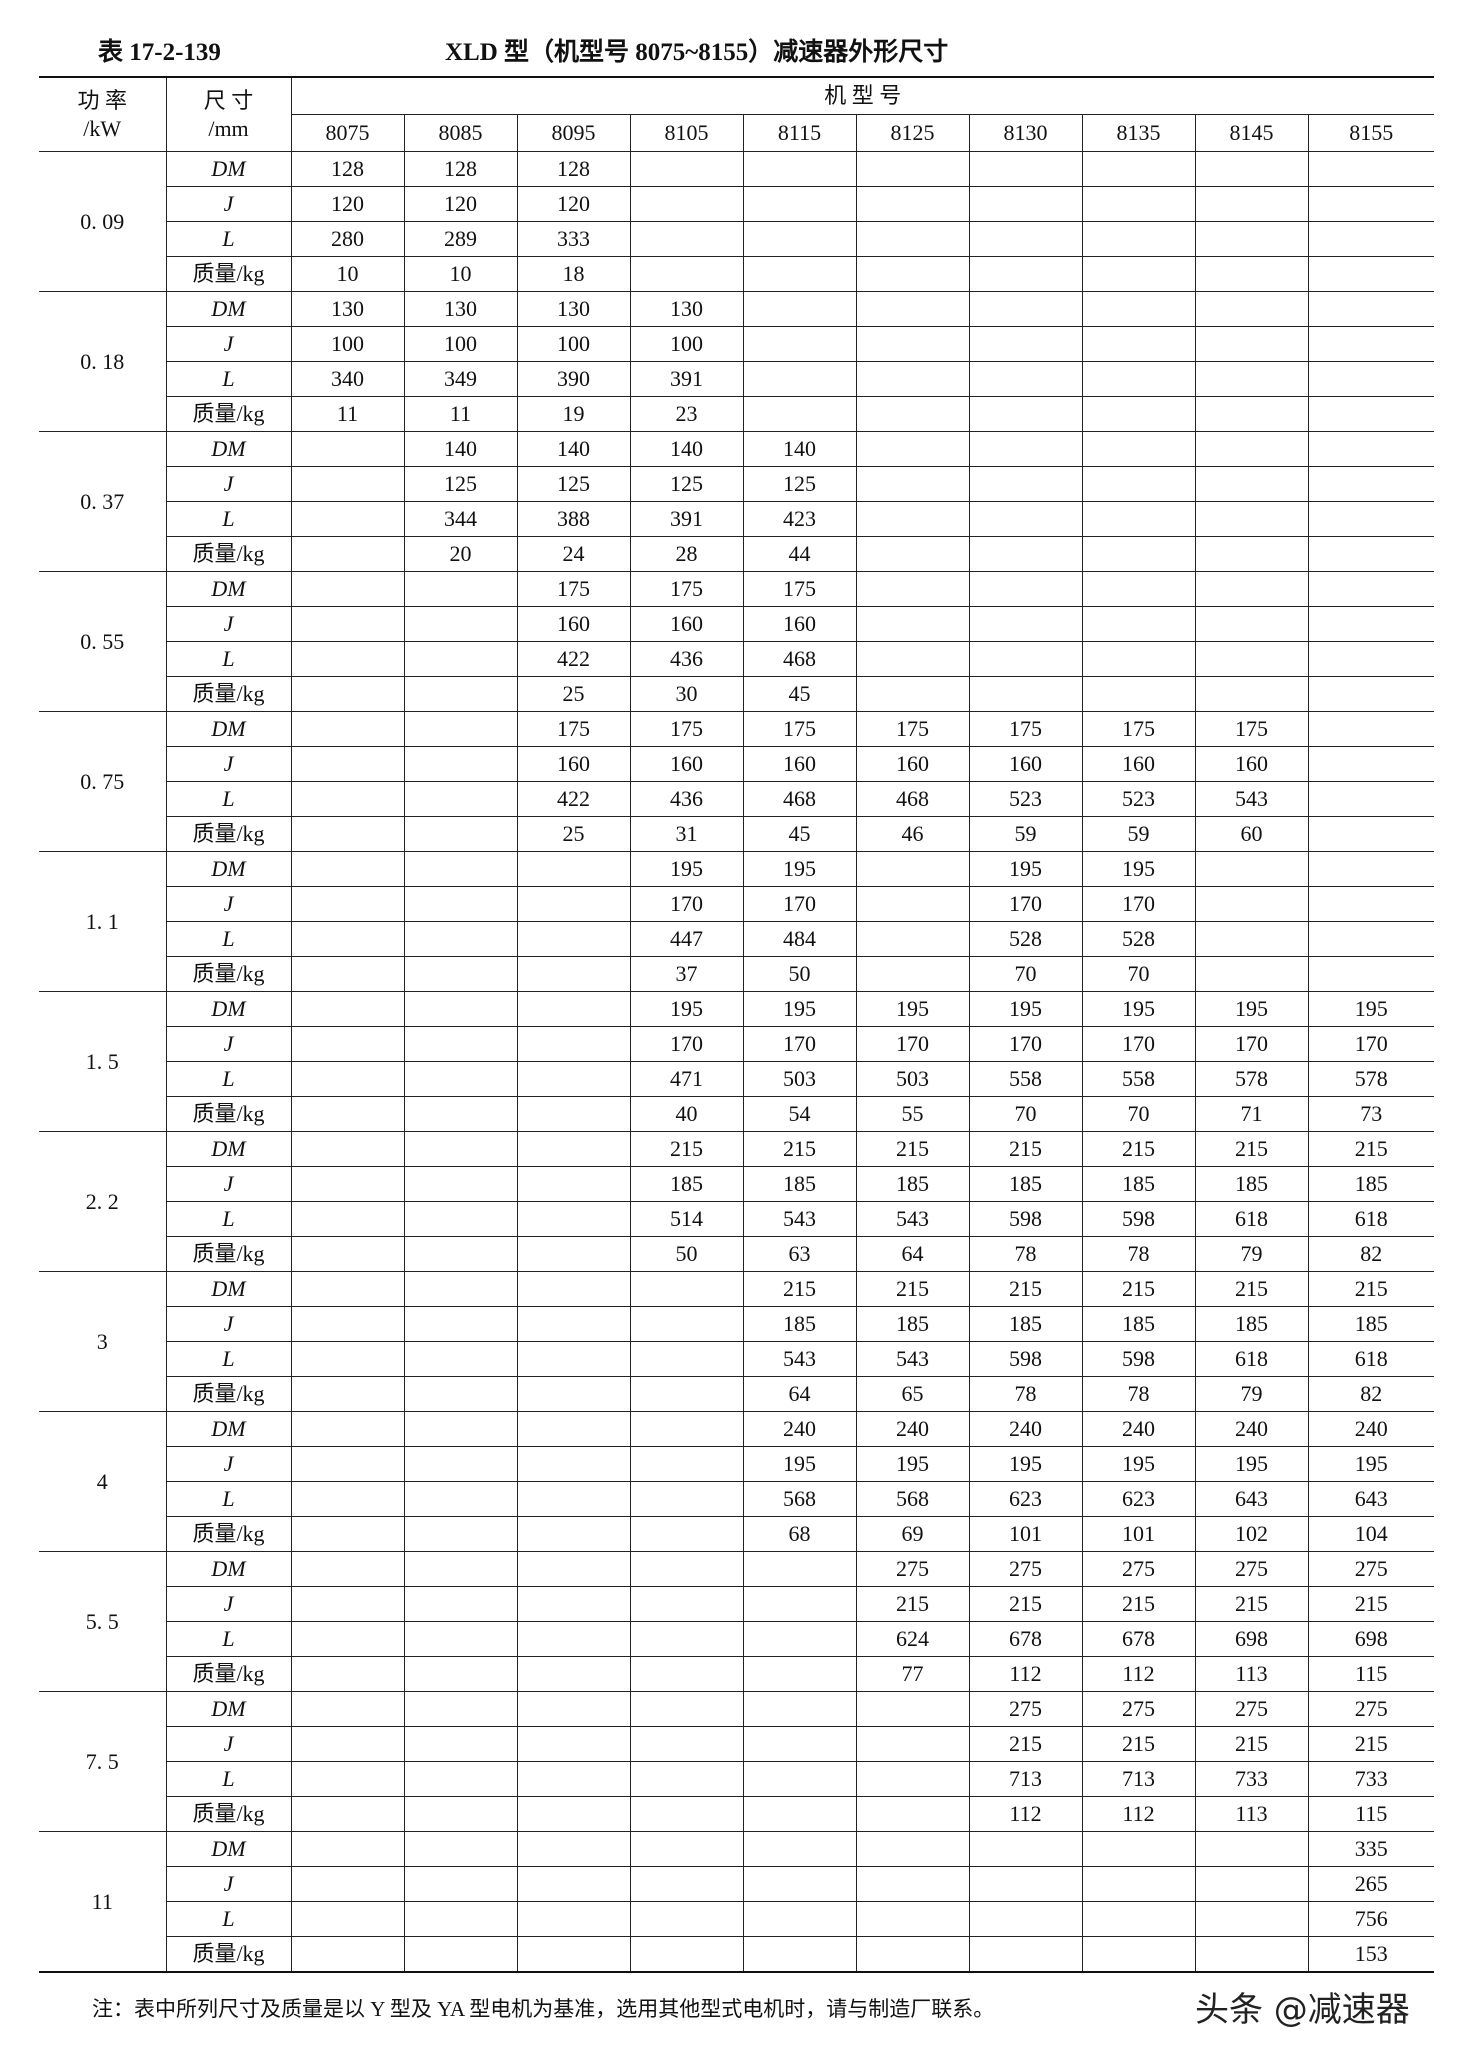 This screenshot has width=1457, height=2051. What do you see at coordinates (1138, 974) in the screenshot?
I see `value-cell: 70` at bounding box center [1138, 974].